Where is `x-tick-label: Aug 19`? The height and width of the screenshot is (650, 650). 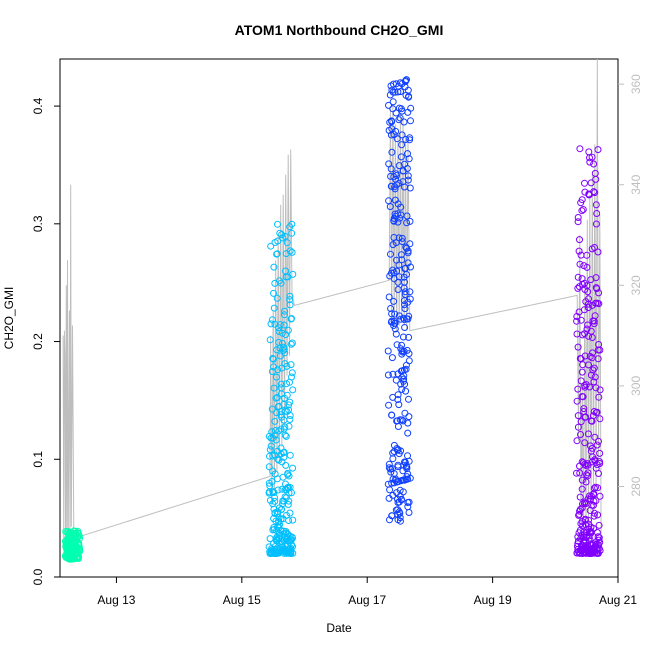 x-tick-label: Aug 19 is located at coordinates (493, 600).